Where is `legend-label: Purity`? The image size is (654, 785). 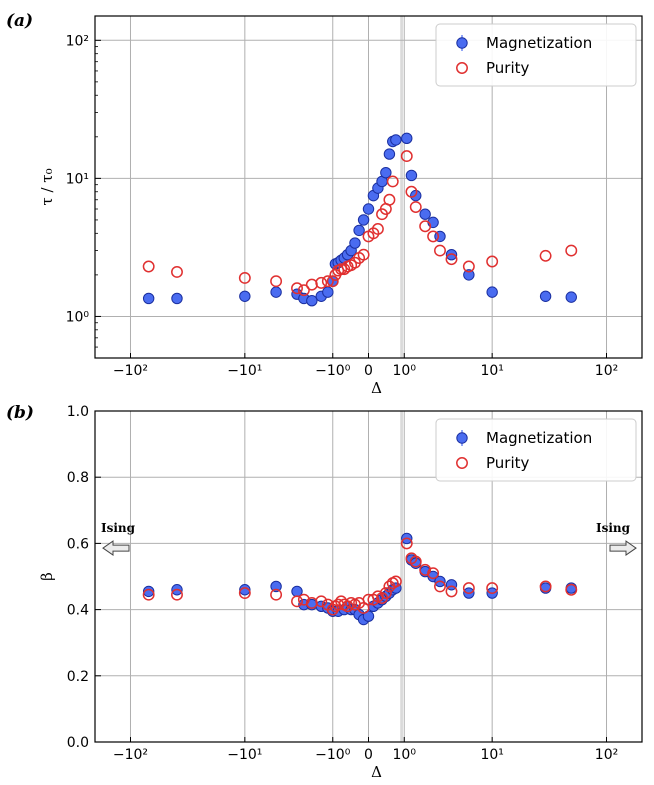
legend-label: Purity is located at coordinates (508, 68).